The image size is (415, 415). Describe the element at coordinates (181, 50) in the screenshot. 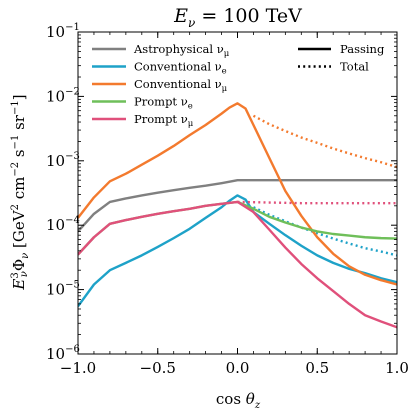

I see `legend-label-astrophysical-nu-mu: Astrophysical νμ` at that location.